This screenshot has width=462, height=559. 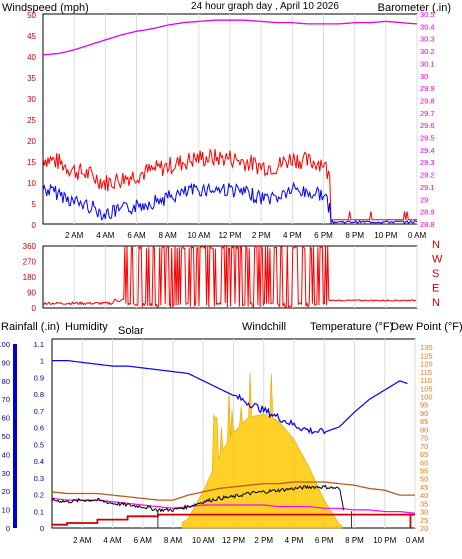 What do you see at coordinates (6, 510) in the screenshot?
I see `humidity-tick-label: 10` at bounding box center [6, 510].